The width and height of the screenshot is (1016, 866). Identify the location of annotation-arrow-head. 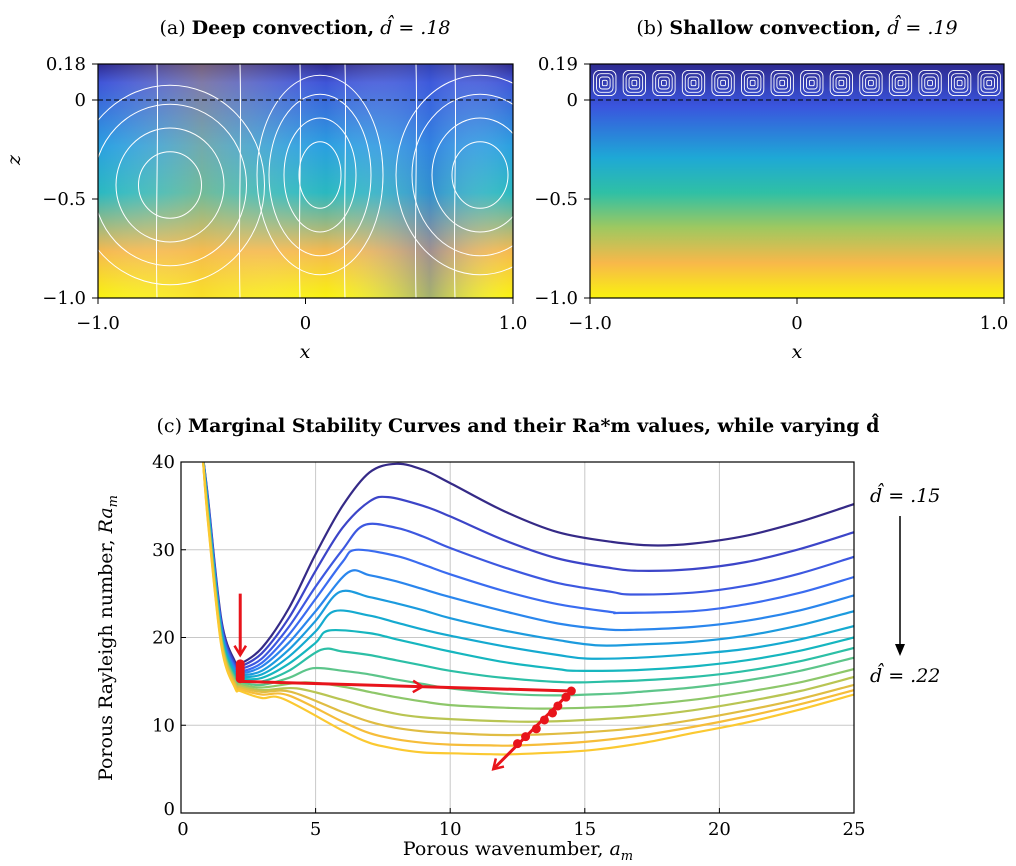
(900, 650).